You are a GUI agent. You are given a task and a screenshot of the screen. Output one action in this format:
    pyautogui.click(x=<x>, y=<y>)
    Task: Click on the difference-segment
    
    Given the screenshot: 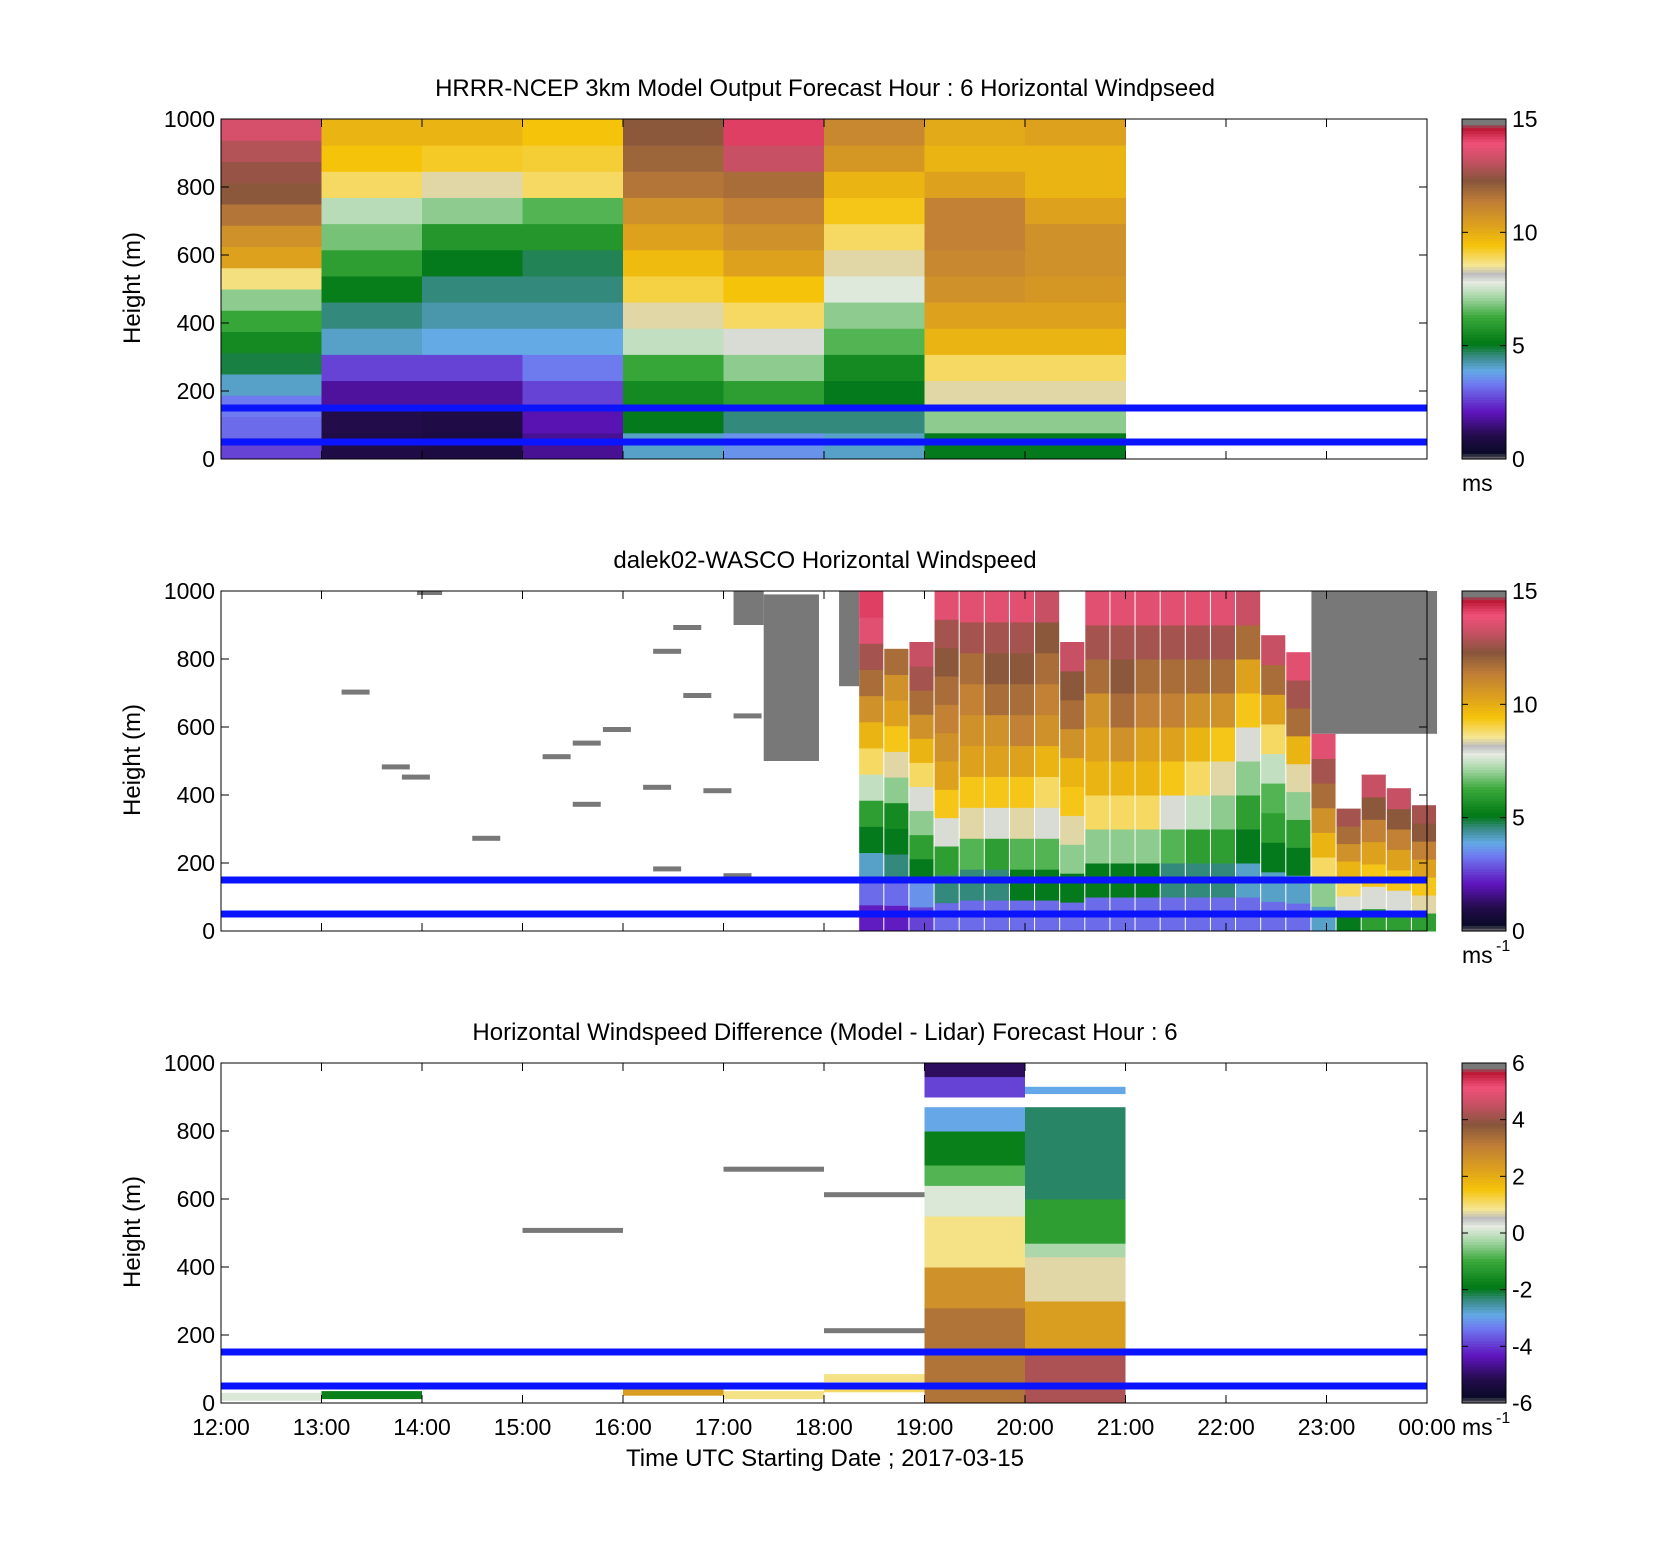 What is the action you would take?
    pyautogui.click(x=974, y=1148)
    